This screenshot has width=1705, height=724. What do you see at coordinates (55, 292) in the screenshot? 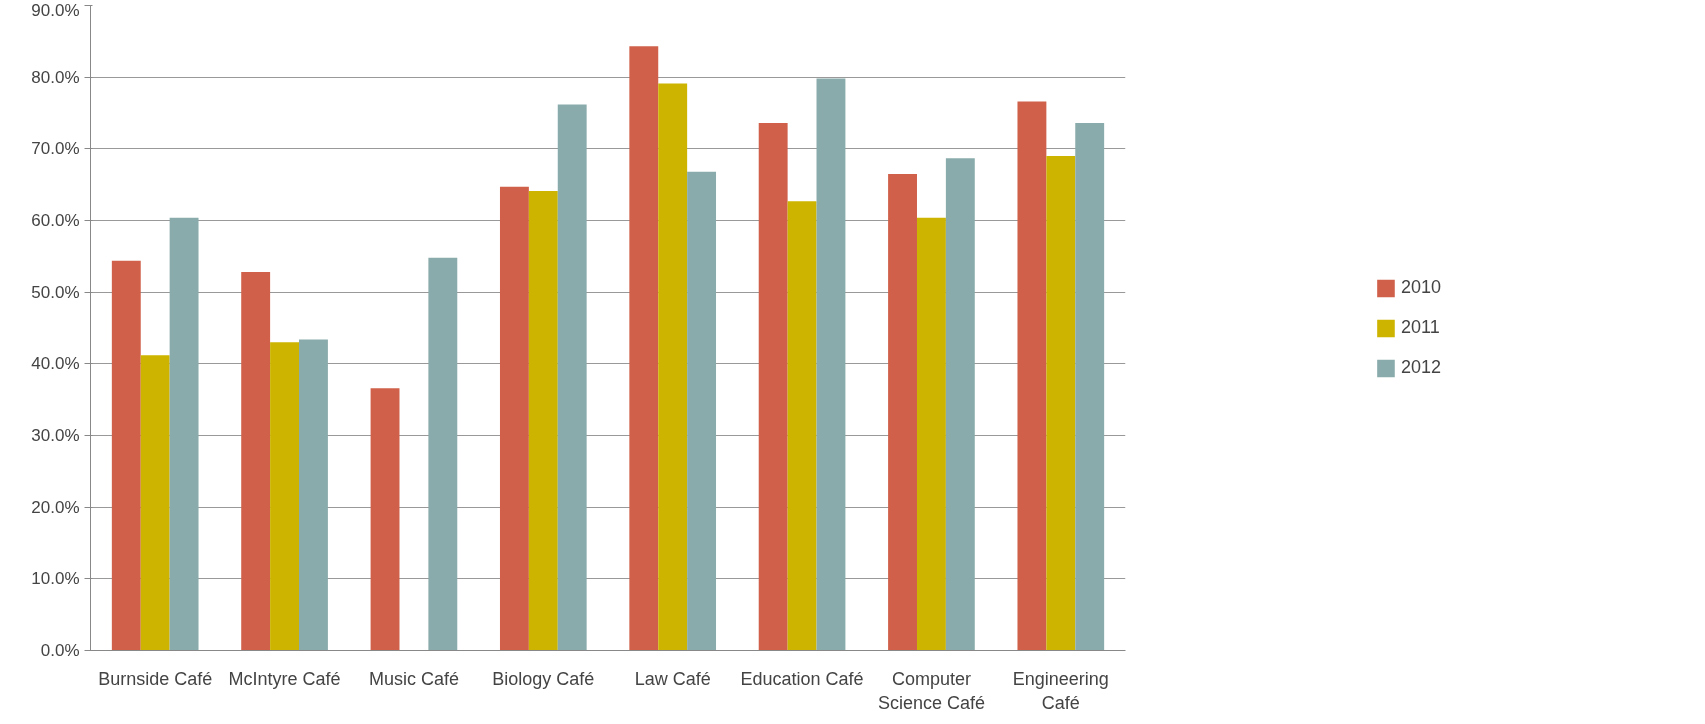
I see `y-tick-label: 50.0%` at bounding box center [55, 292].